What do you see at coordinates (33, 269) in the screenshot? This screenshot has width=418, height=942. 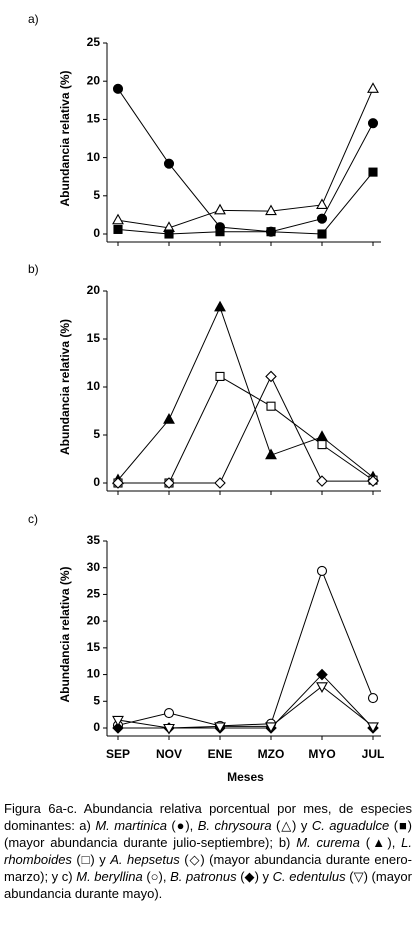 I see `panel-label: b)` at bounding box center [33, 269].